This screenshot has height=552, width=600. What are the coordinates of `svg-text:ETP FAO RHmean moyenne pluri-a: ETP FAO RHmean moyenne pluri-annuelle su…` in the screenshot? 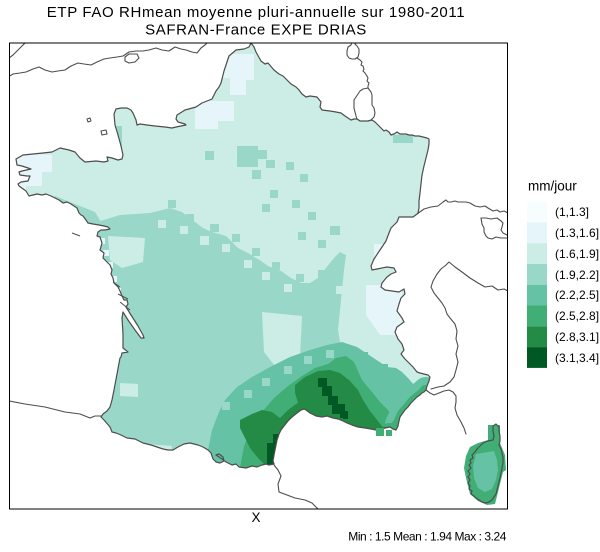 It's located at (256, 12).